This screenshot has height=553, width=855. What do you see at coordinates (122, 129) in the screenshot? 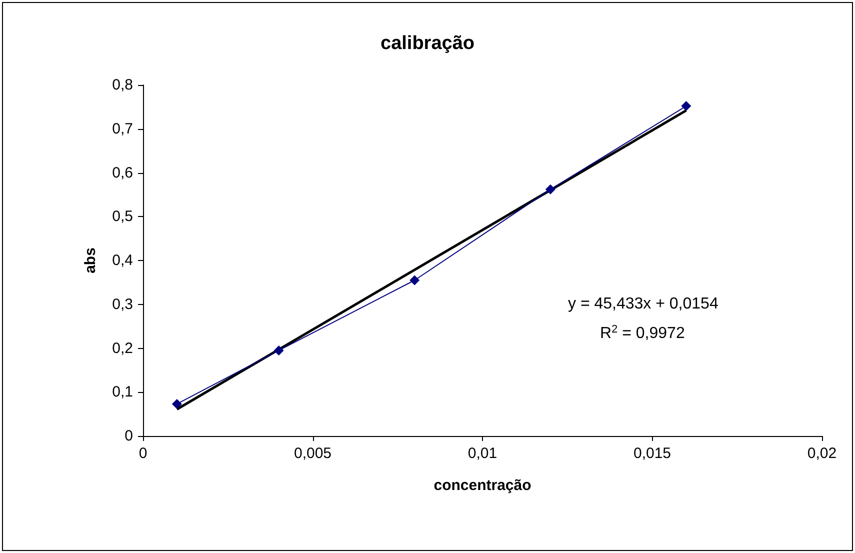
I see `y-tick-label: 0,7` at bounding box center [122, 129].